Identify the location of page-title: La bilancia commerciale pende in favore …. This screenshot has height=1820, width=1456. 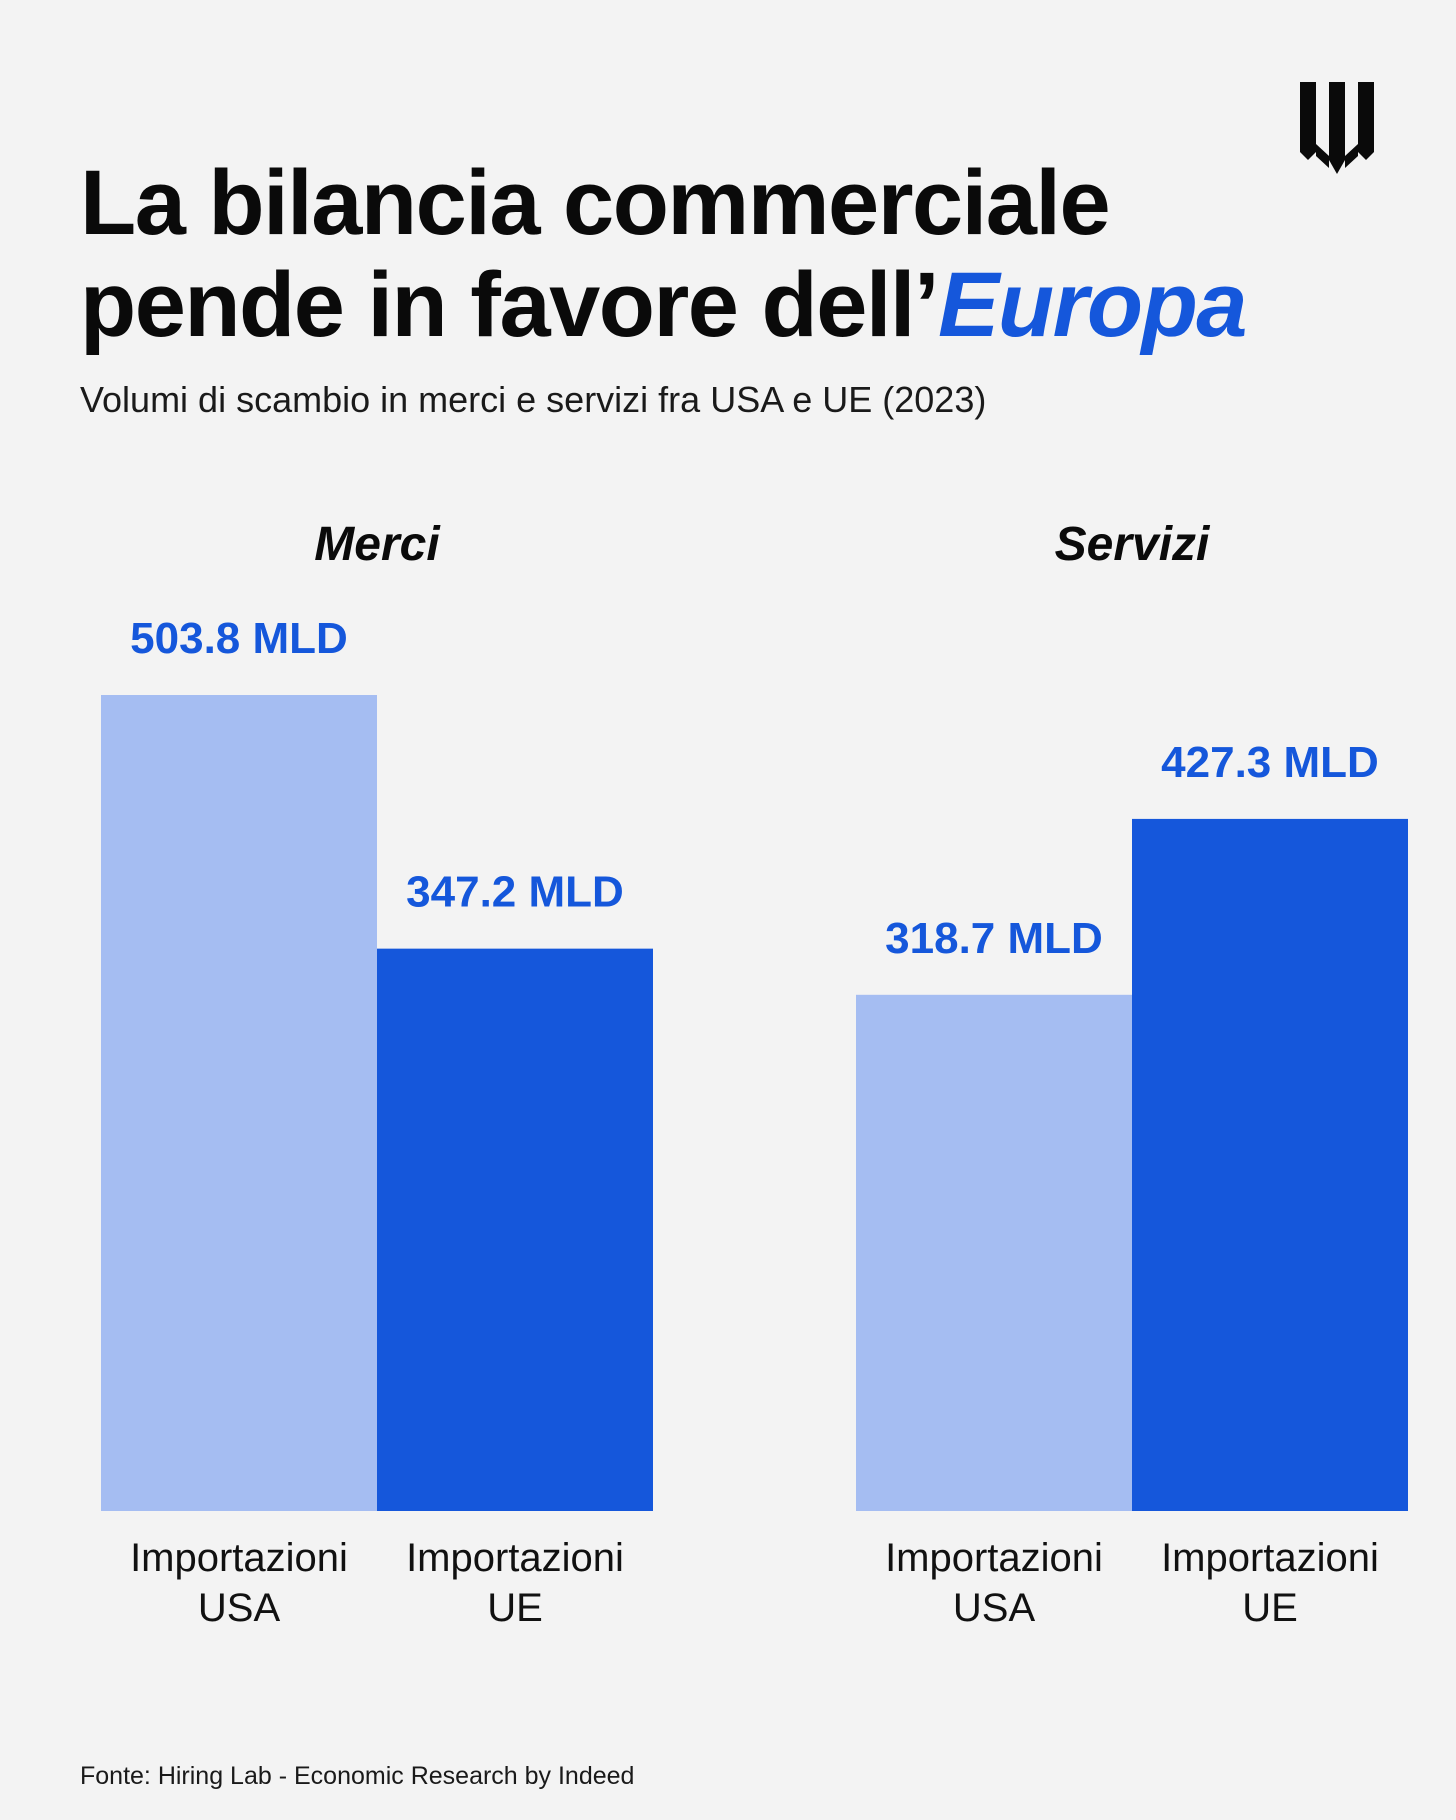
(663, 254).